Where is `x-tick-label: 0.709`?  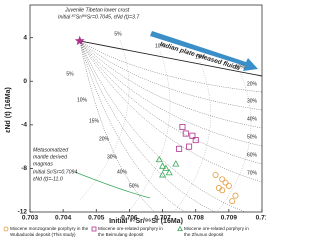 x-tick-label: 0.709 is located at coordinates (229, 218).